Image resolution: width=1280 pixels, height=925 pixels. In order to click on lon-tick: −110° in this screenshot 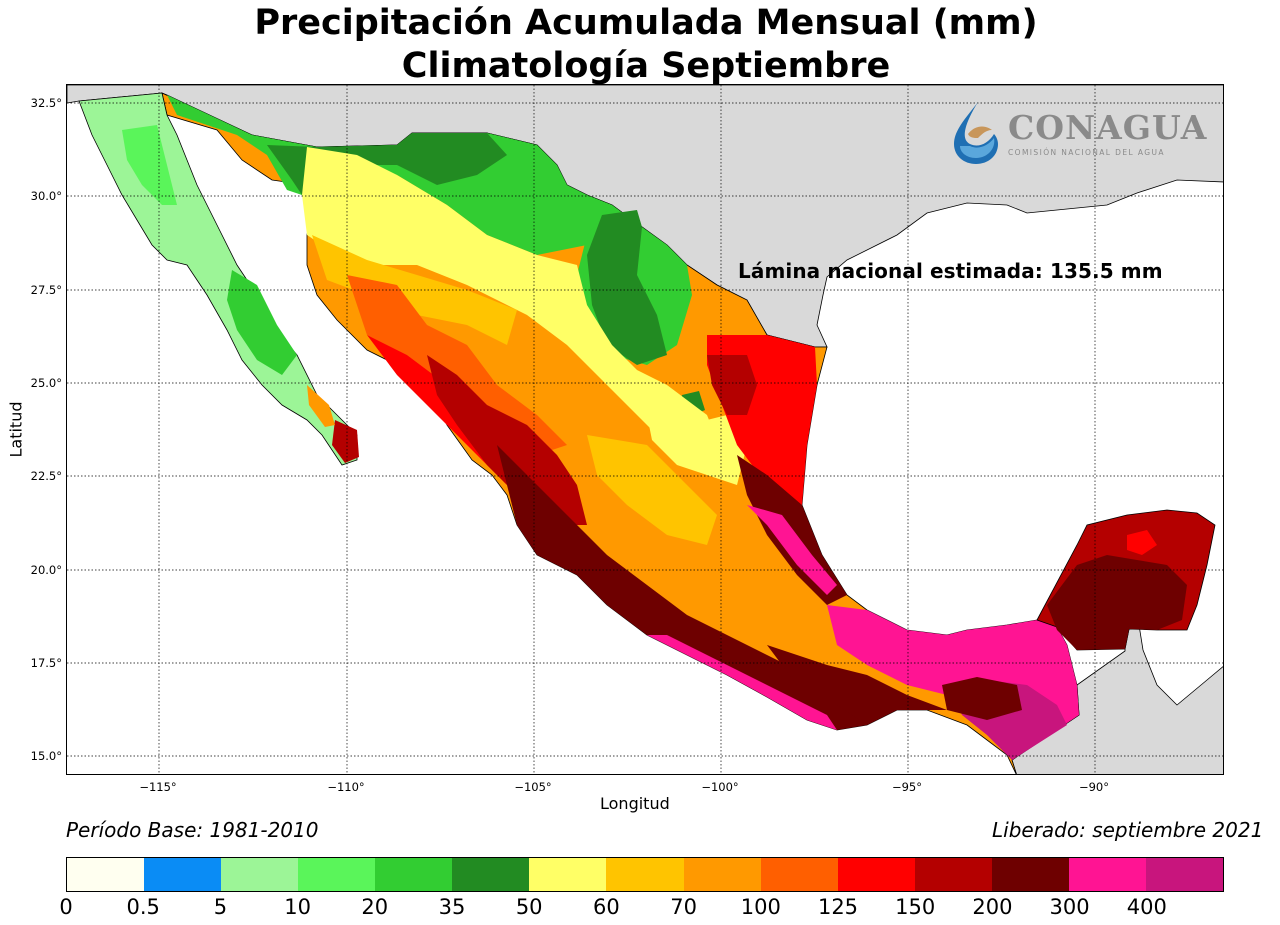, I will do `click(346, 787)`.